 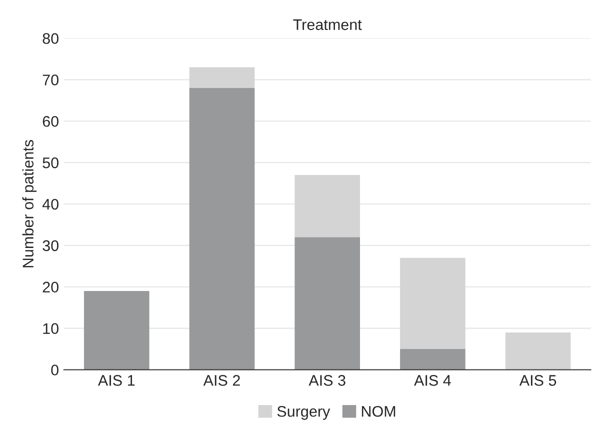 What do you see at coordinates (50, 328) in the screenshot?
I see `y-tick-label: 10` at bounding box center [50, 328].